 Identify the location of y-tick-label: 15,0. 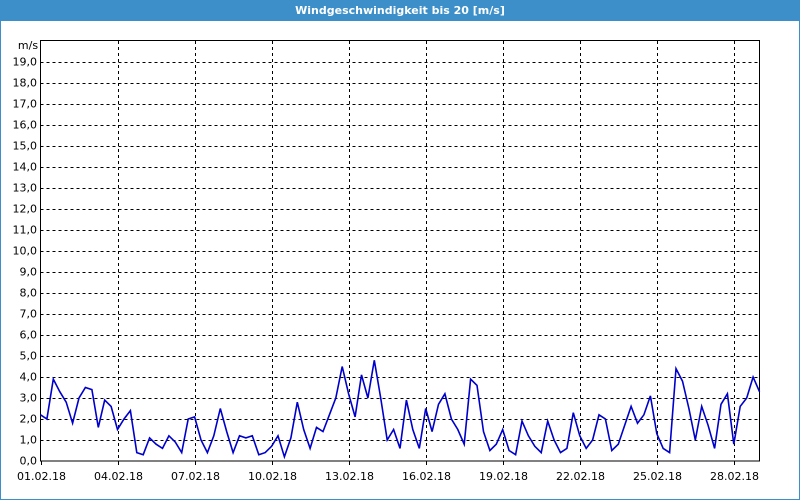
(25, 146).